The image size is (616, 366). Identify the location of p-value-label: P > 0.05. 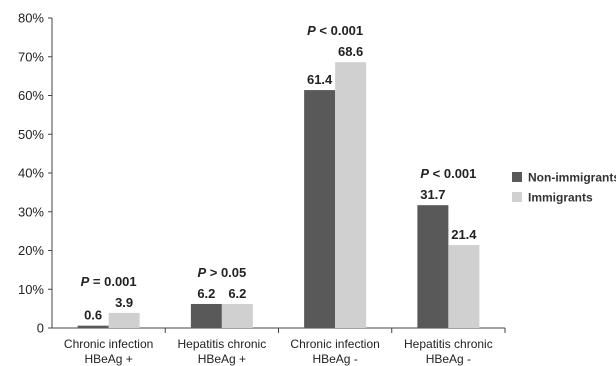
(221, 272).